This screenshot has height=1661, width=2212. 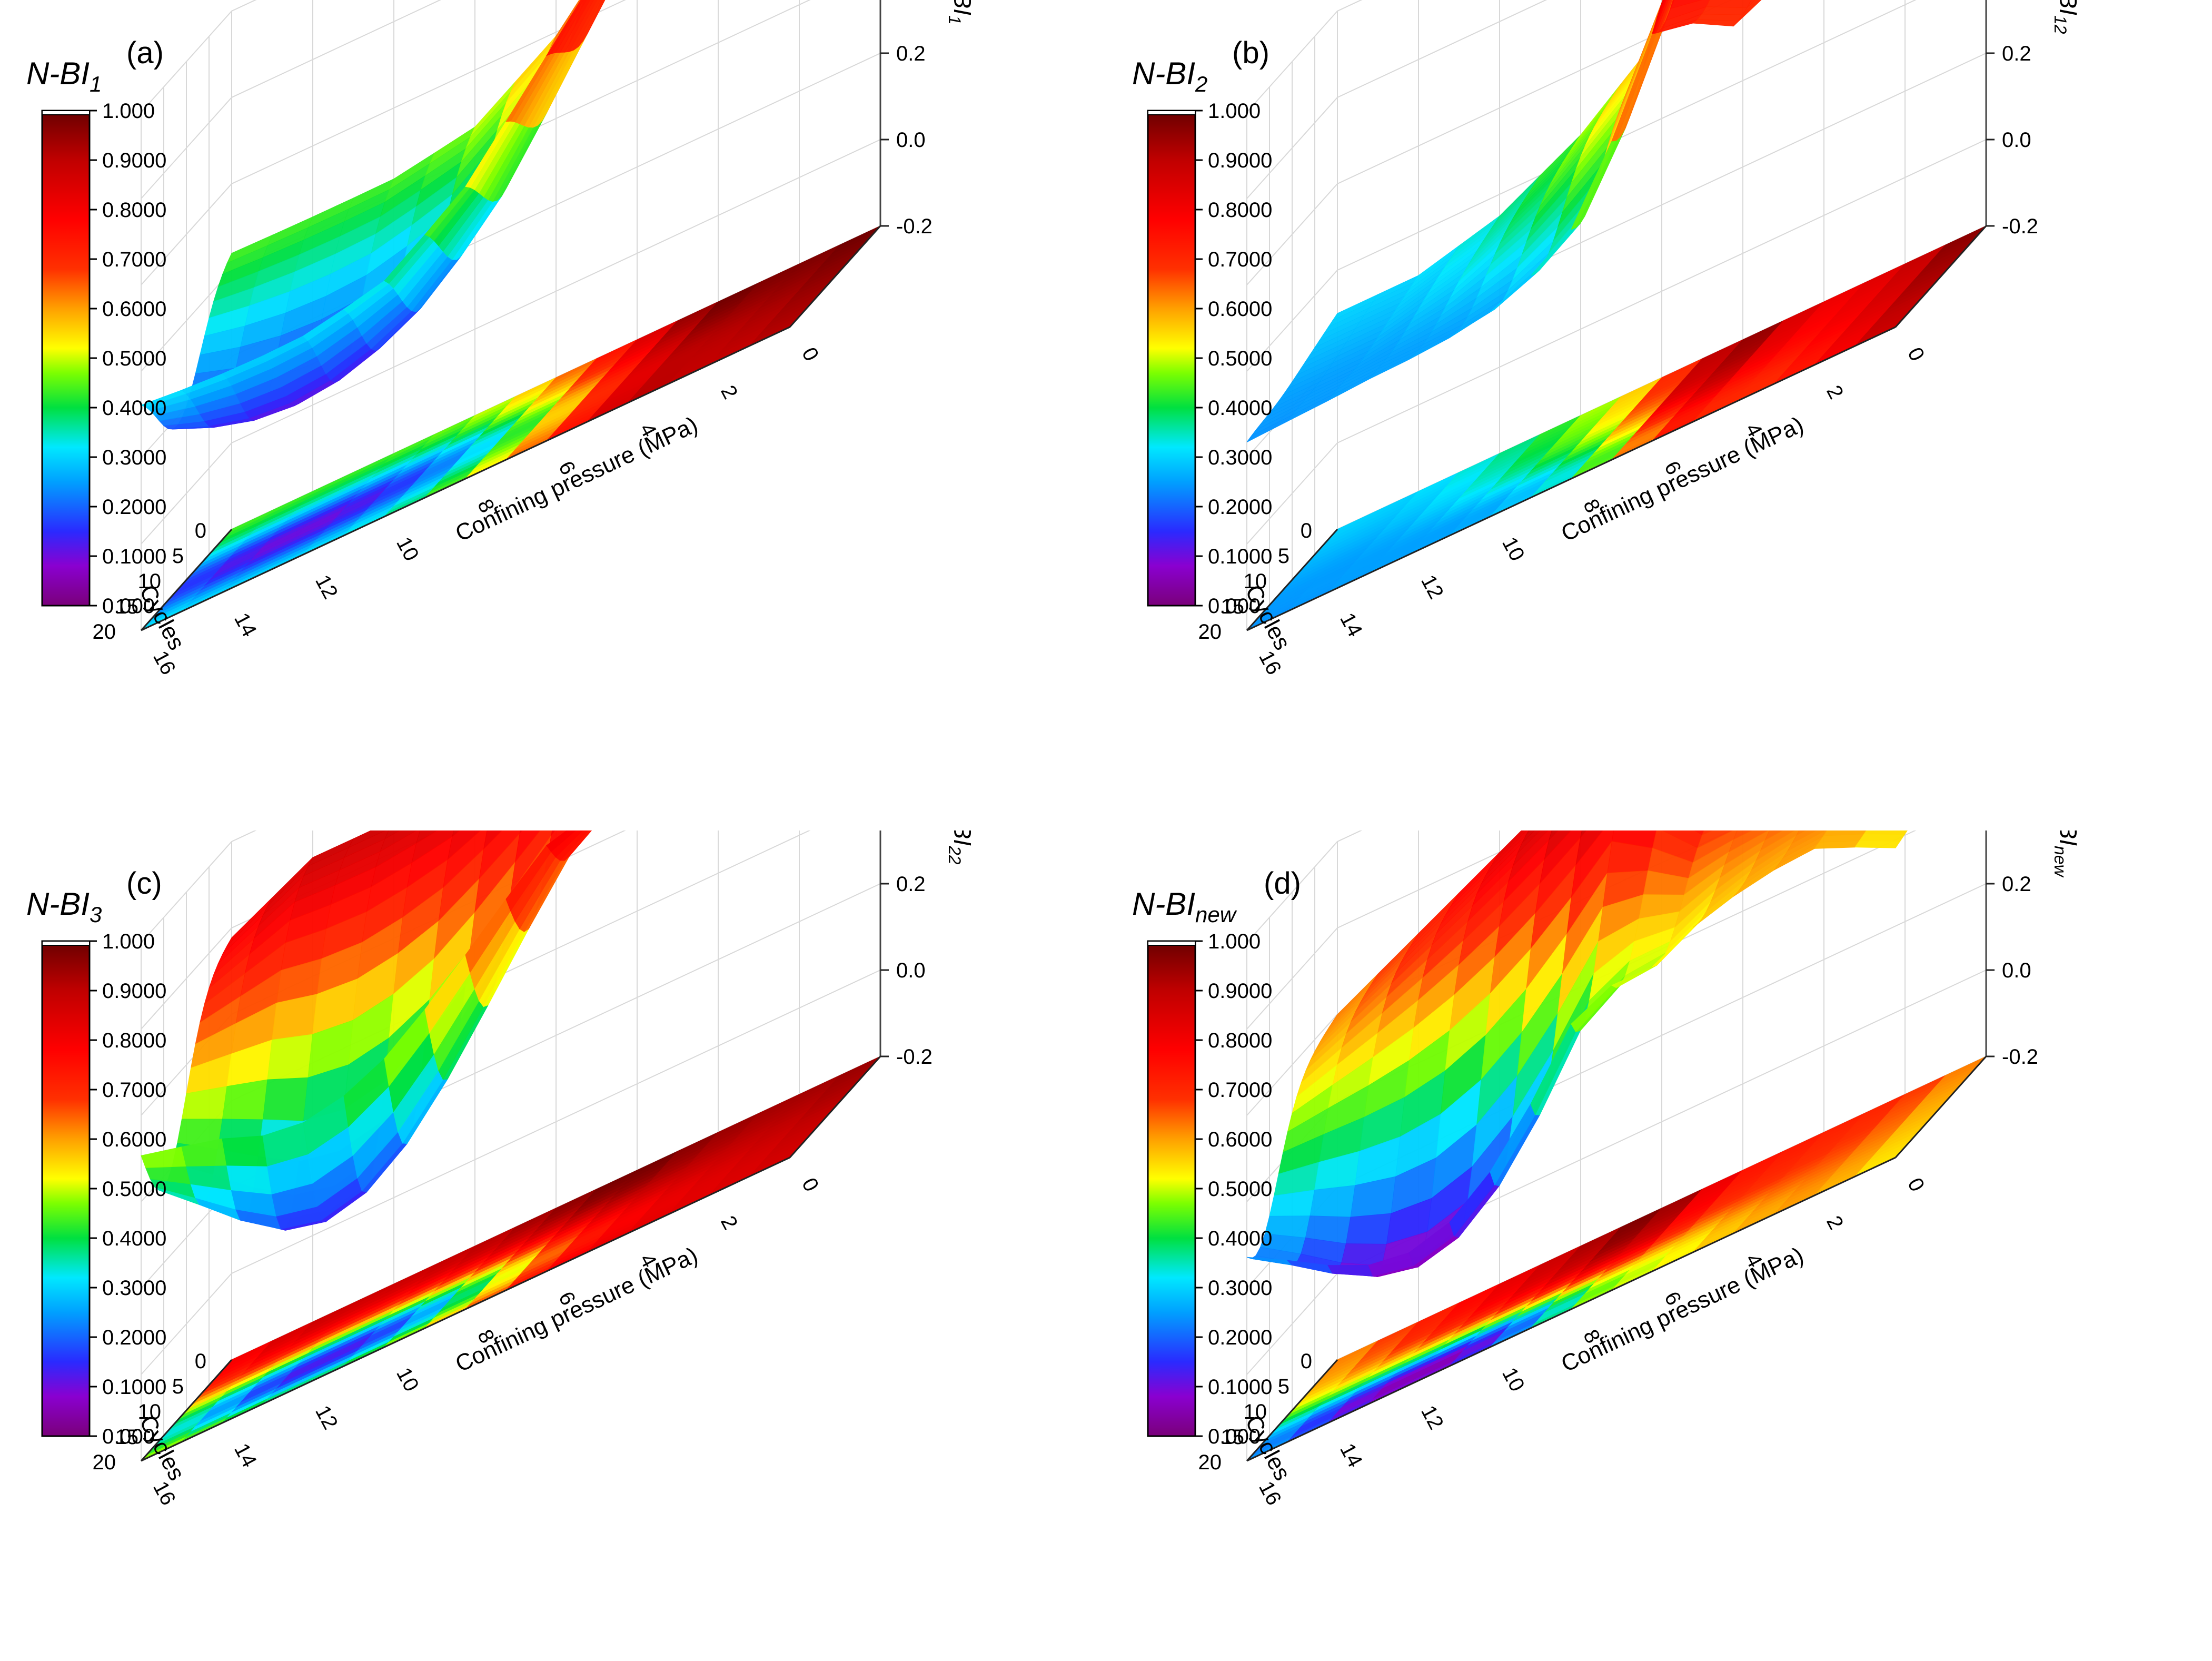 I want to click on z-axis-title: N-BI12, so click(x=2066, y=17).